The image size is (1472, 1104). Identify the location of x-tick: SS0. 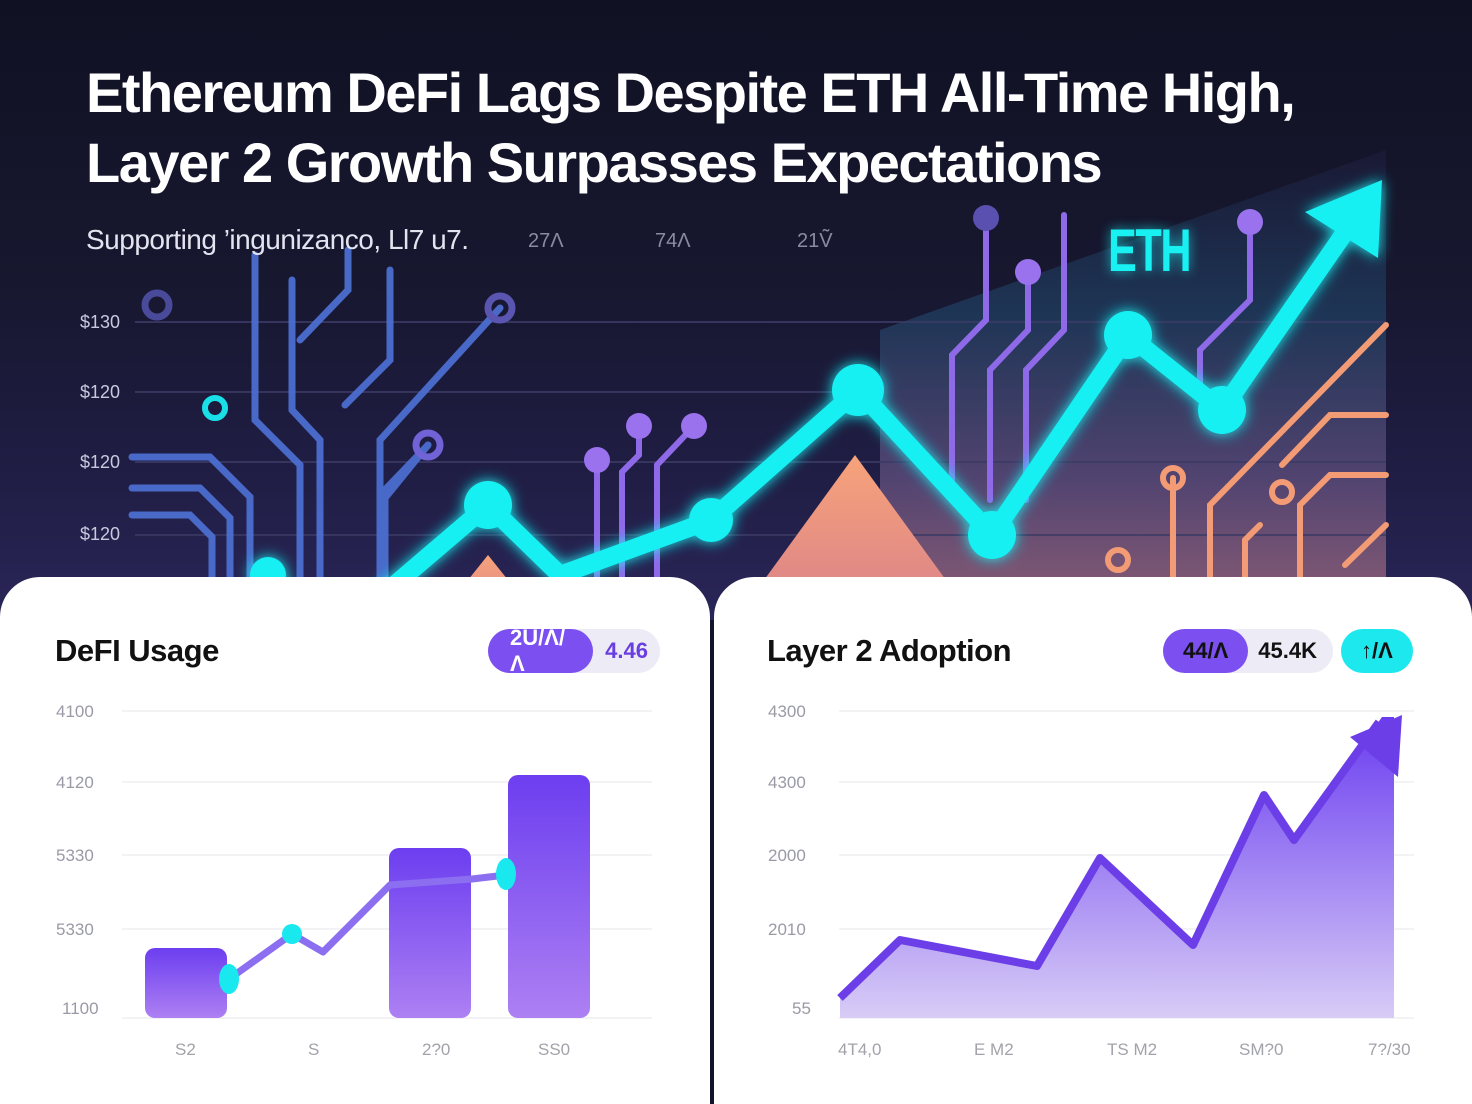
(554, 1049).